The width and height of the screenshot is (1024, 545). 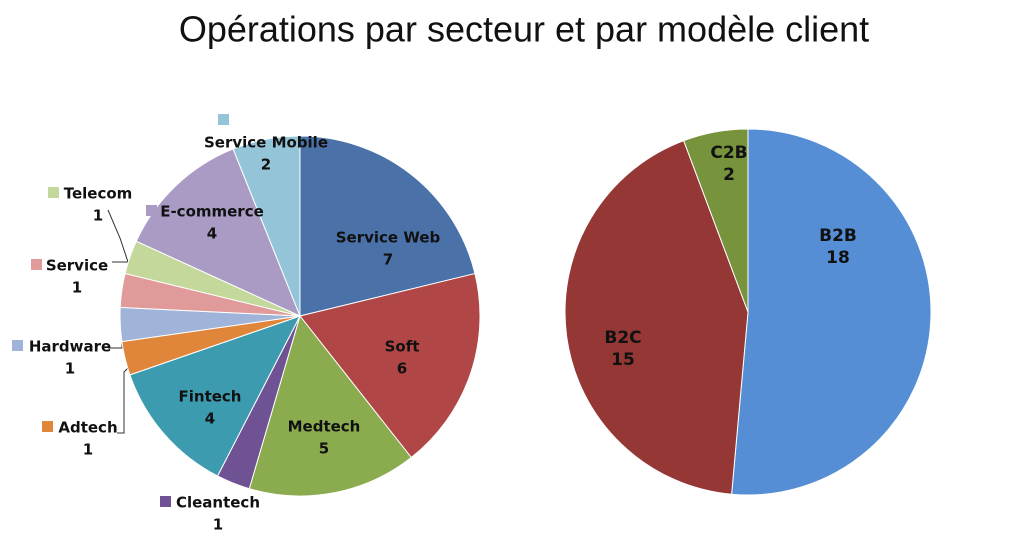 I want to click on value-label: 15, so click(x=623, y=360).